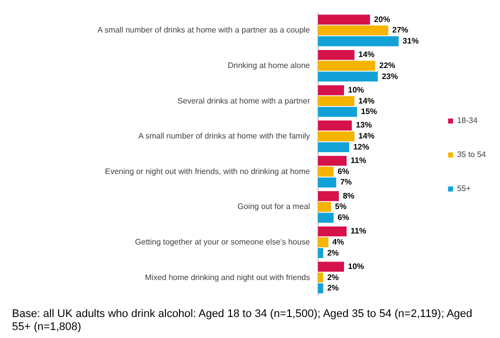 Image resolution: width=500 pixels, height=338 pixels. I want to click on y-tick-label: Getting together at your or someone else's house, so click(223, 241).